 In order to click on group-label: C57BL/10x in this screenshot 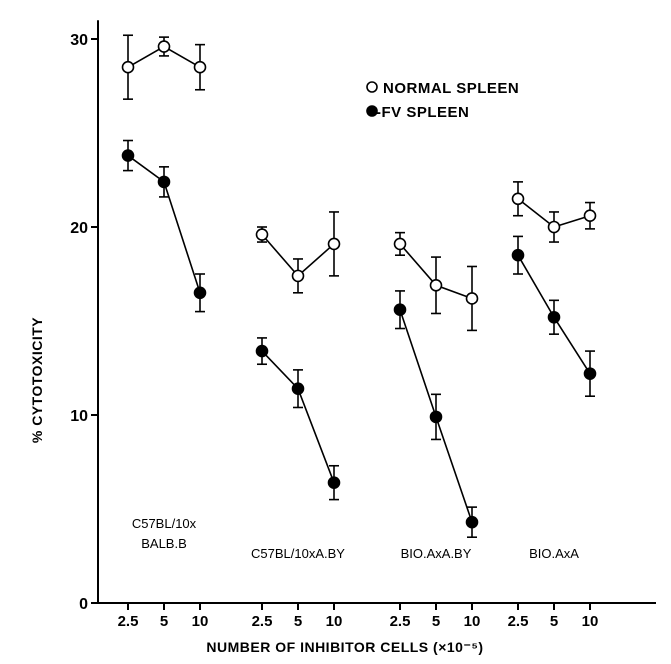, I will do `click(164, 523)`.